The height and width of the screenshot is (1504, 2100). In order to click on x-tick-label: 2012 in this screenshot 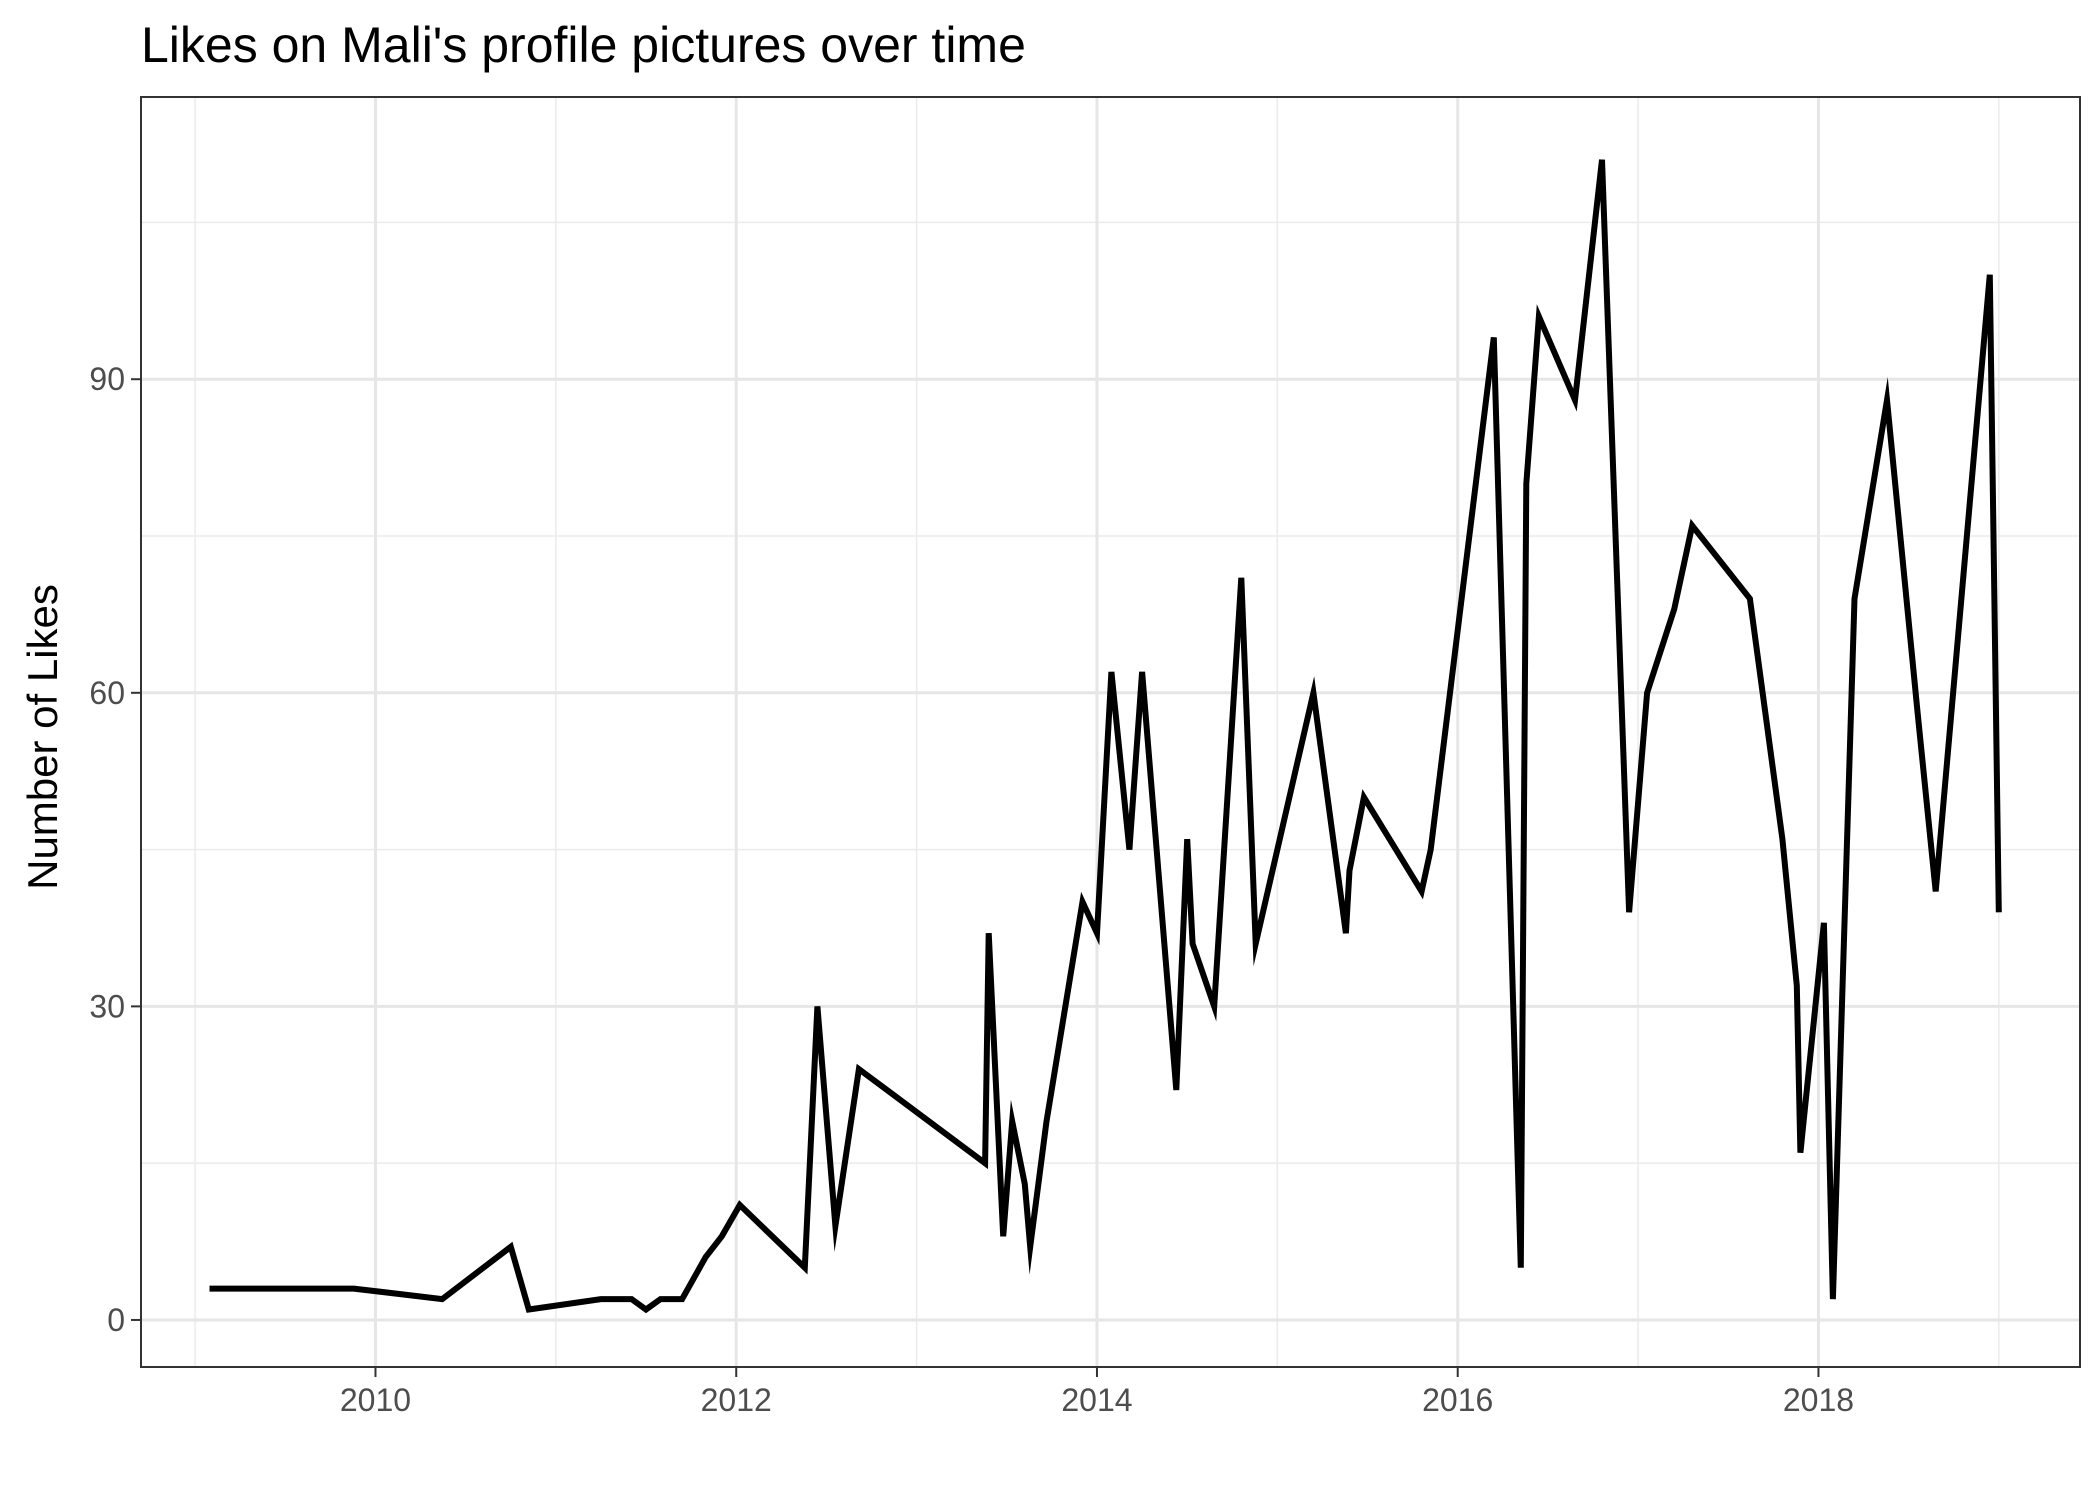, I will do `click(736, 1400)`.